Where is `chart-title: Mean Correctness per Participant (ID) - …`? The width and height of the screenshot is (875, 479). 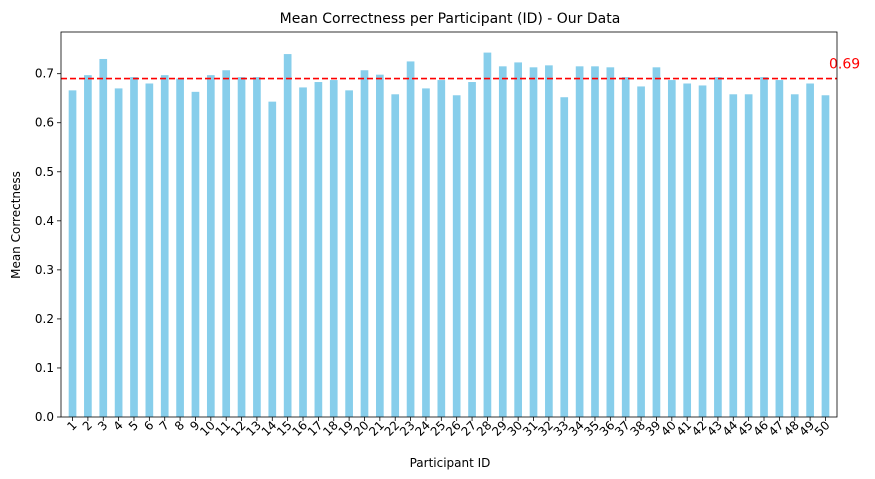
chart-title: Mean Correctness per Participant (ID) - … is located at coordinates (450, 19).